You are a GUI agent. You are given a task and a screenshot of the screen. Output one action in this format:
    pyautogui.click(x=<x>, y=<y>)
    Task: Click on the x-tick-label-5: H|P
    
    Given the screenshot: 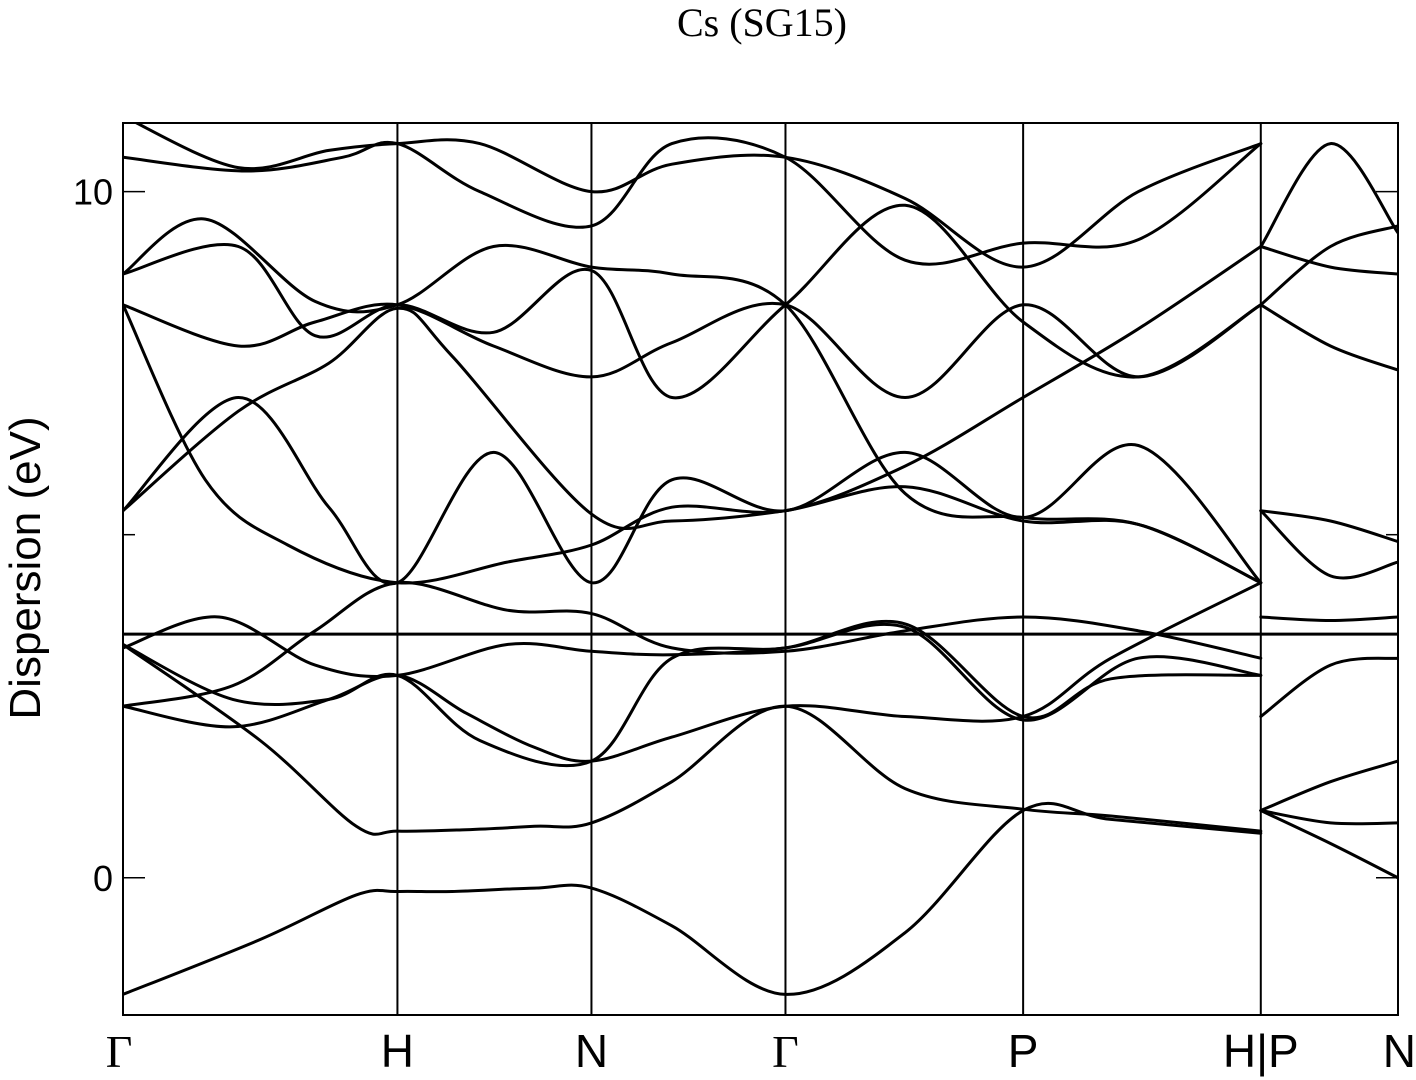 What is the action you would take?
    pyautogui.click(x=1261, y=1051)
    